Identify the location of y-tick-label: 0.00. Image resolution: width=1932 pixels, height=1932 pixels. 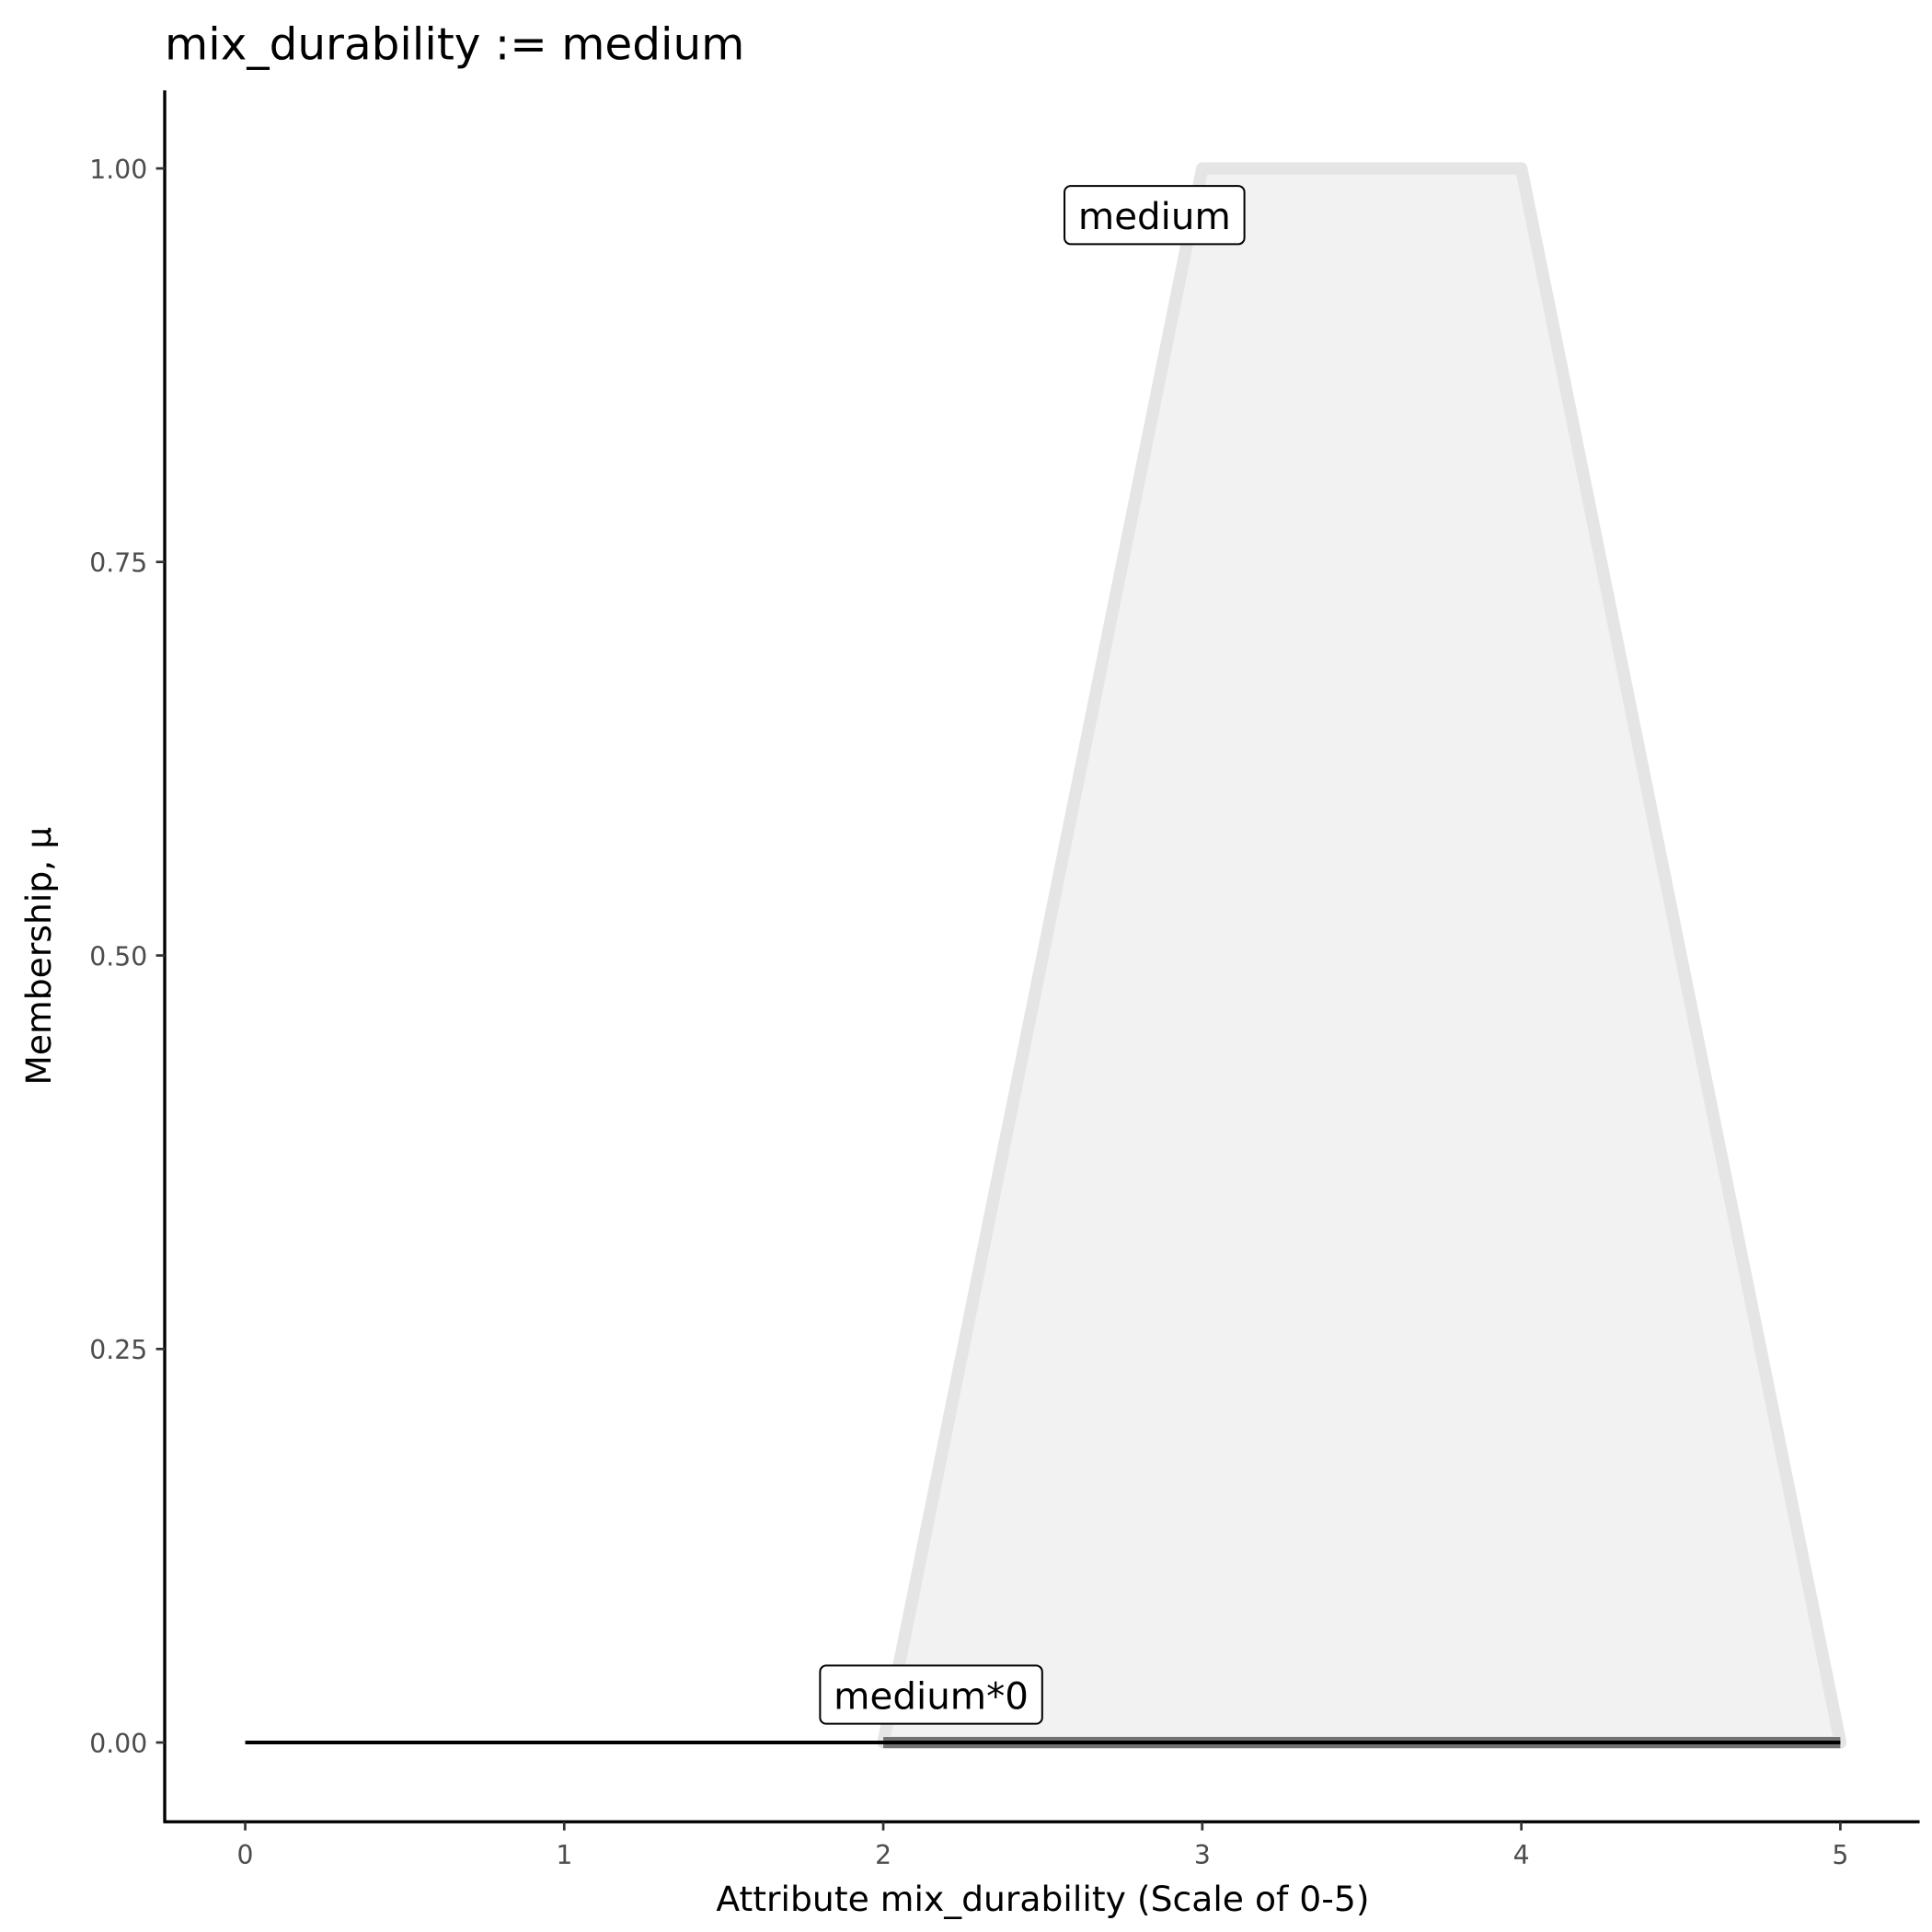
(118, 1744).